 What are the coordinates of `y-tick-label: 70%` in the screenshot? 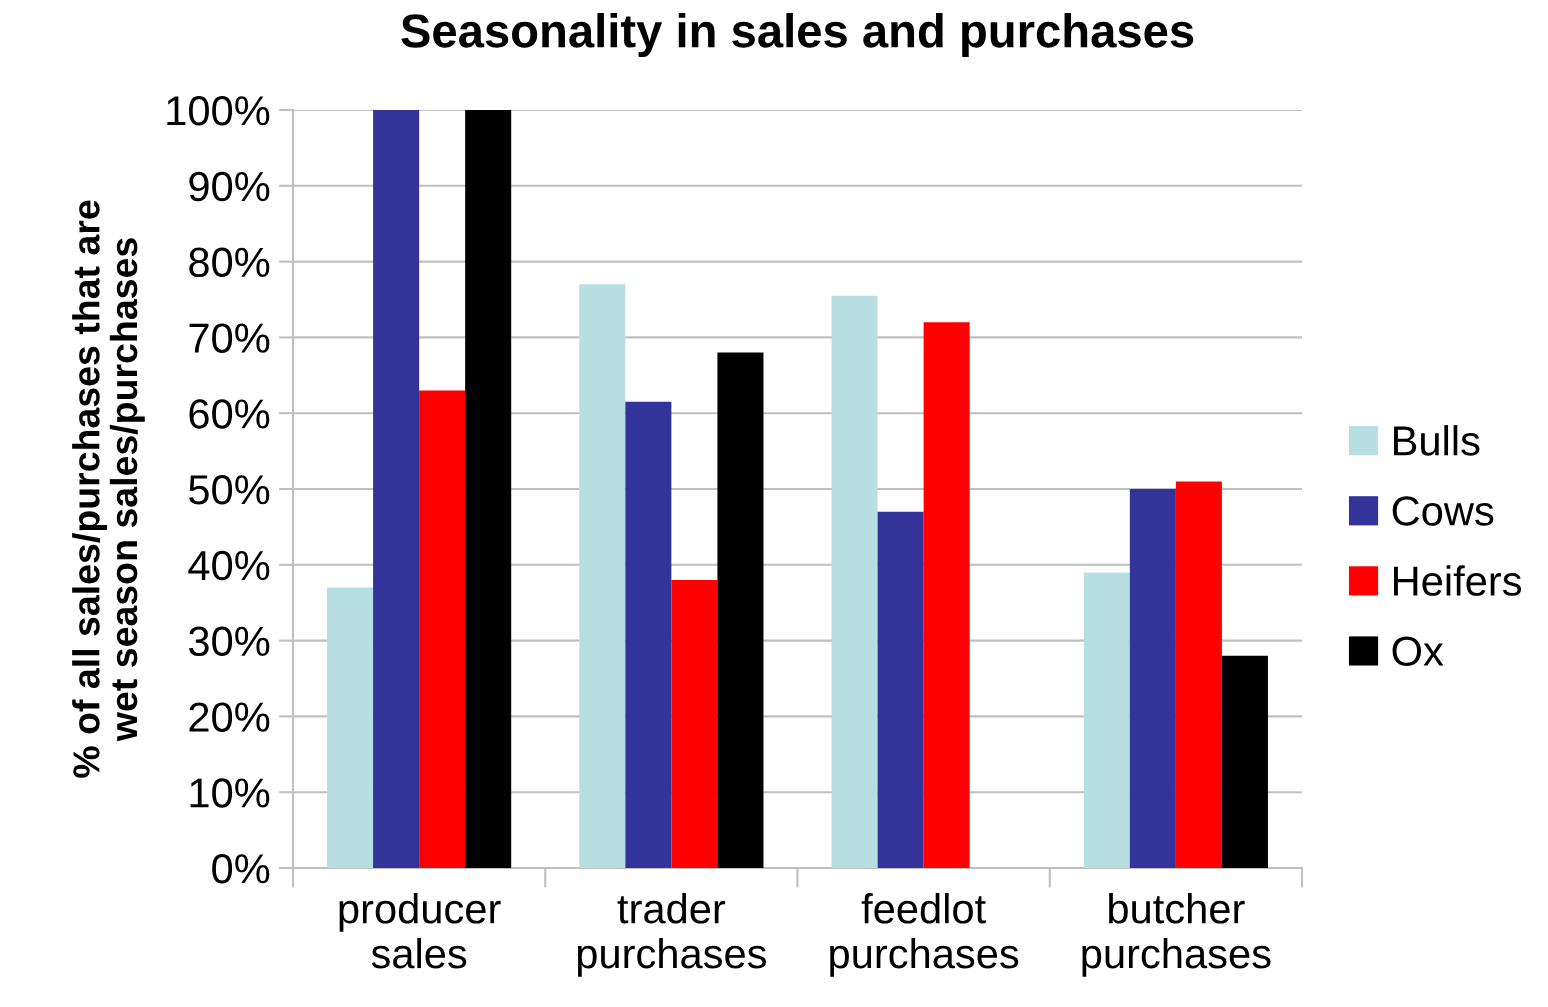 It's located at (229, 338).